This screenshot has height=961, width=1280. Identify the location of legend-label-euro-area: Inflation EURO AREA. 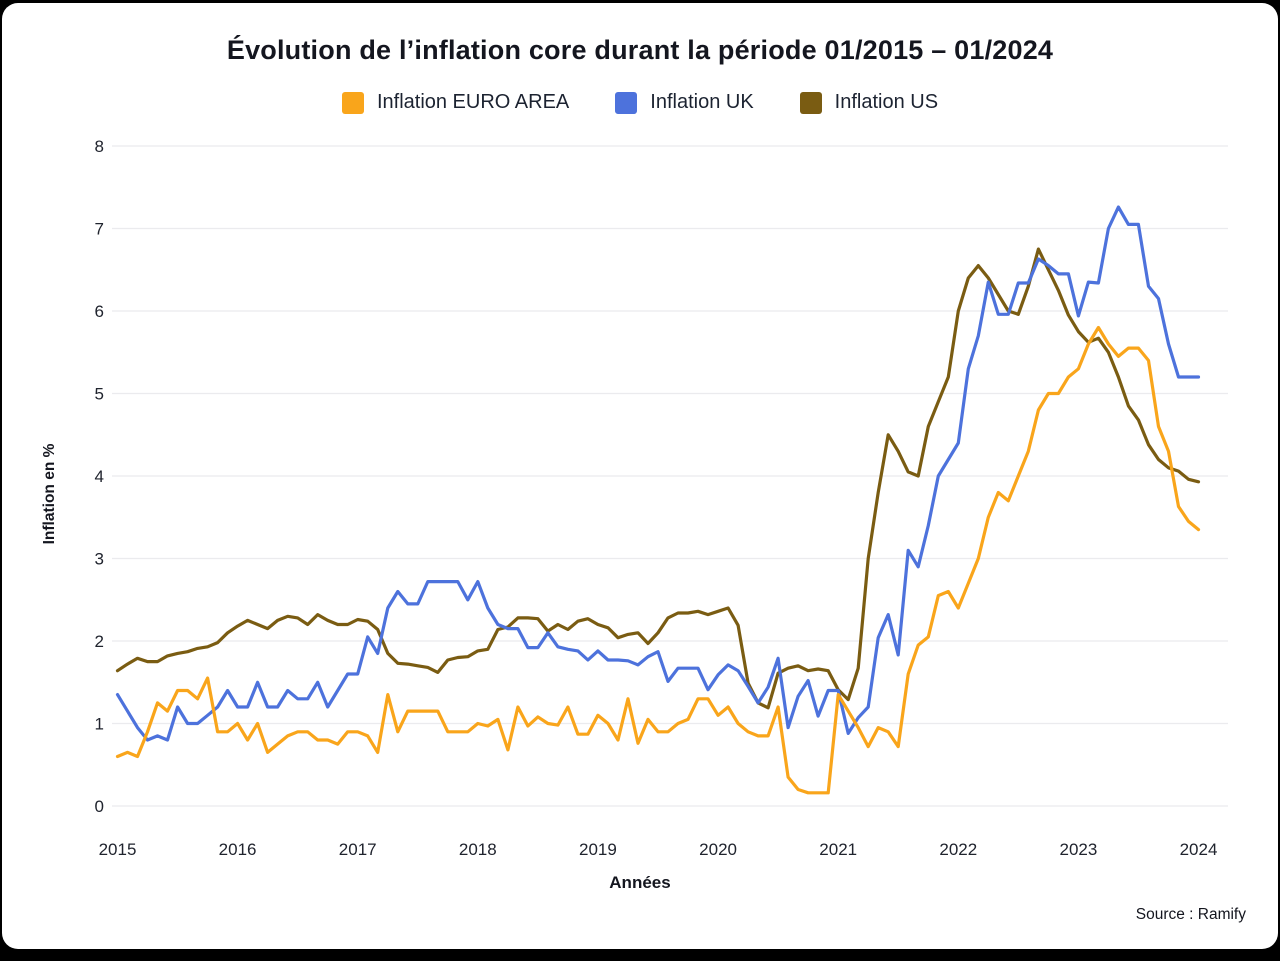
(473, 102).